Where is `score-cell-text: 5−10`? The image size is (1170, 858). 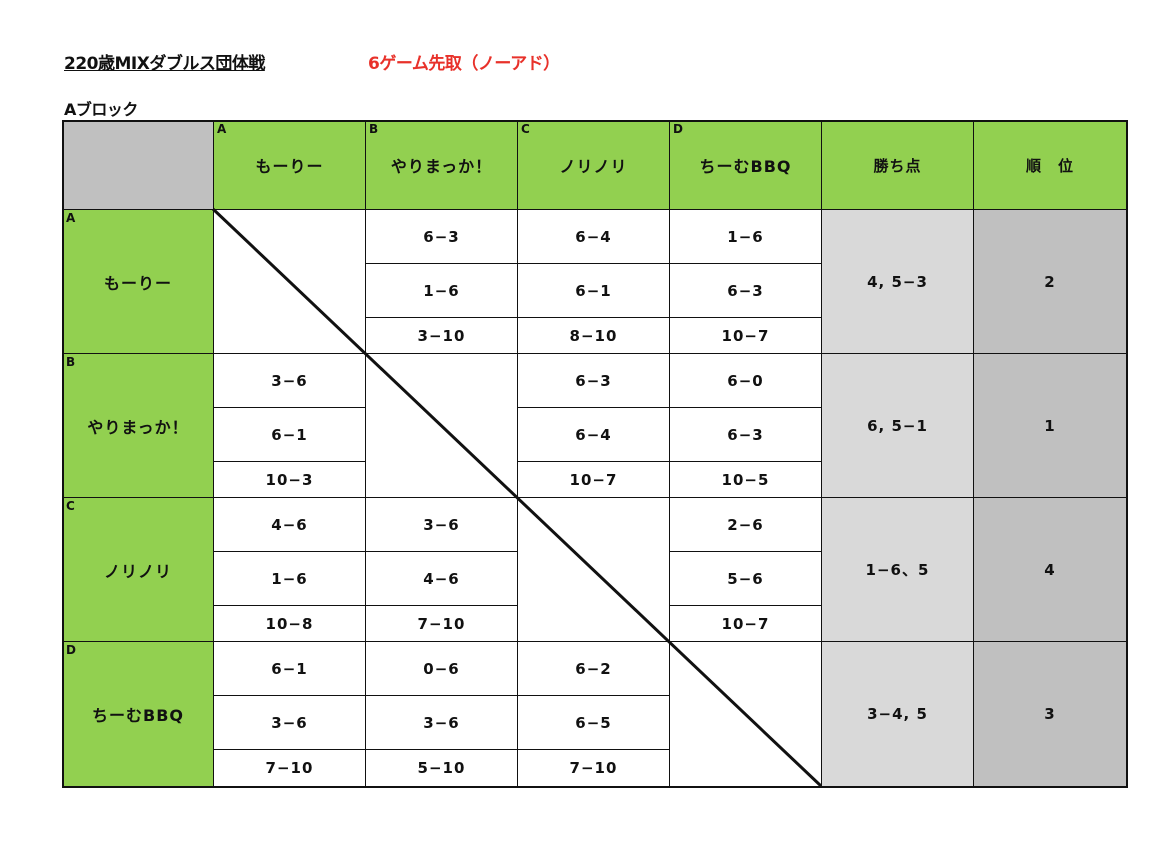 score-cell-text: 5−10 is located at coordinates (441, 768).